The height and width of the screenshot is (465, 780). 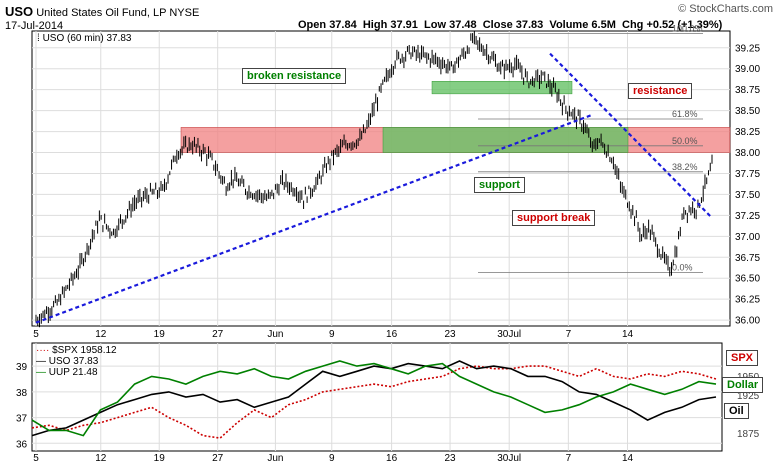 What do you see at coordinates (22, 444) in the screenshot?
I see `y-tick-label: 36` at bounding box center [22, 444].